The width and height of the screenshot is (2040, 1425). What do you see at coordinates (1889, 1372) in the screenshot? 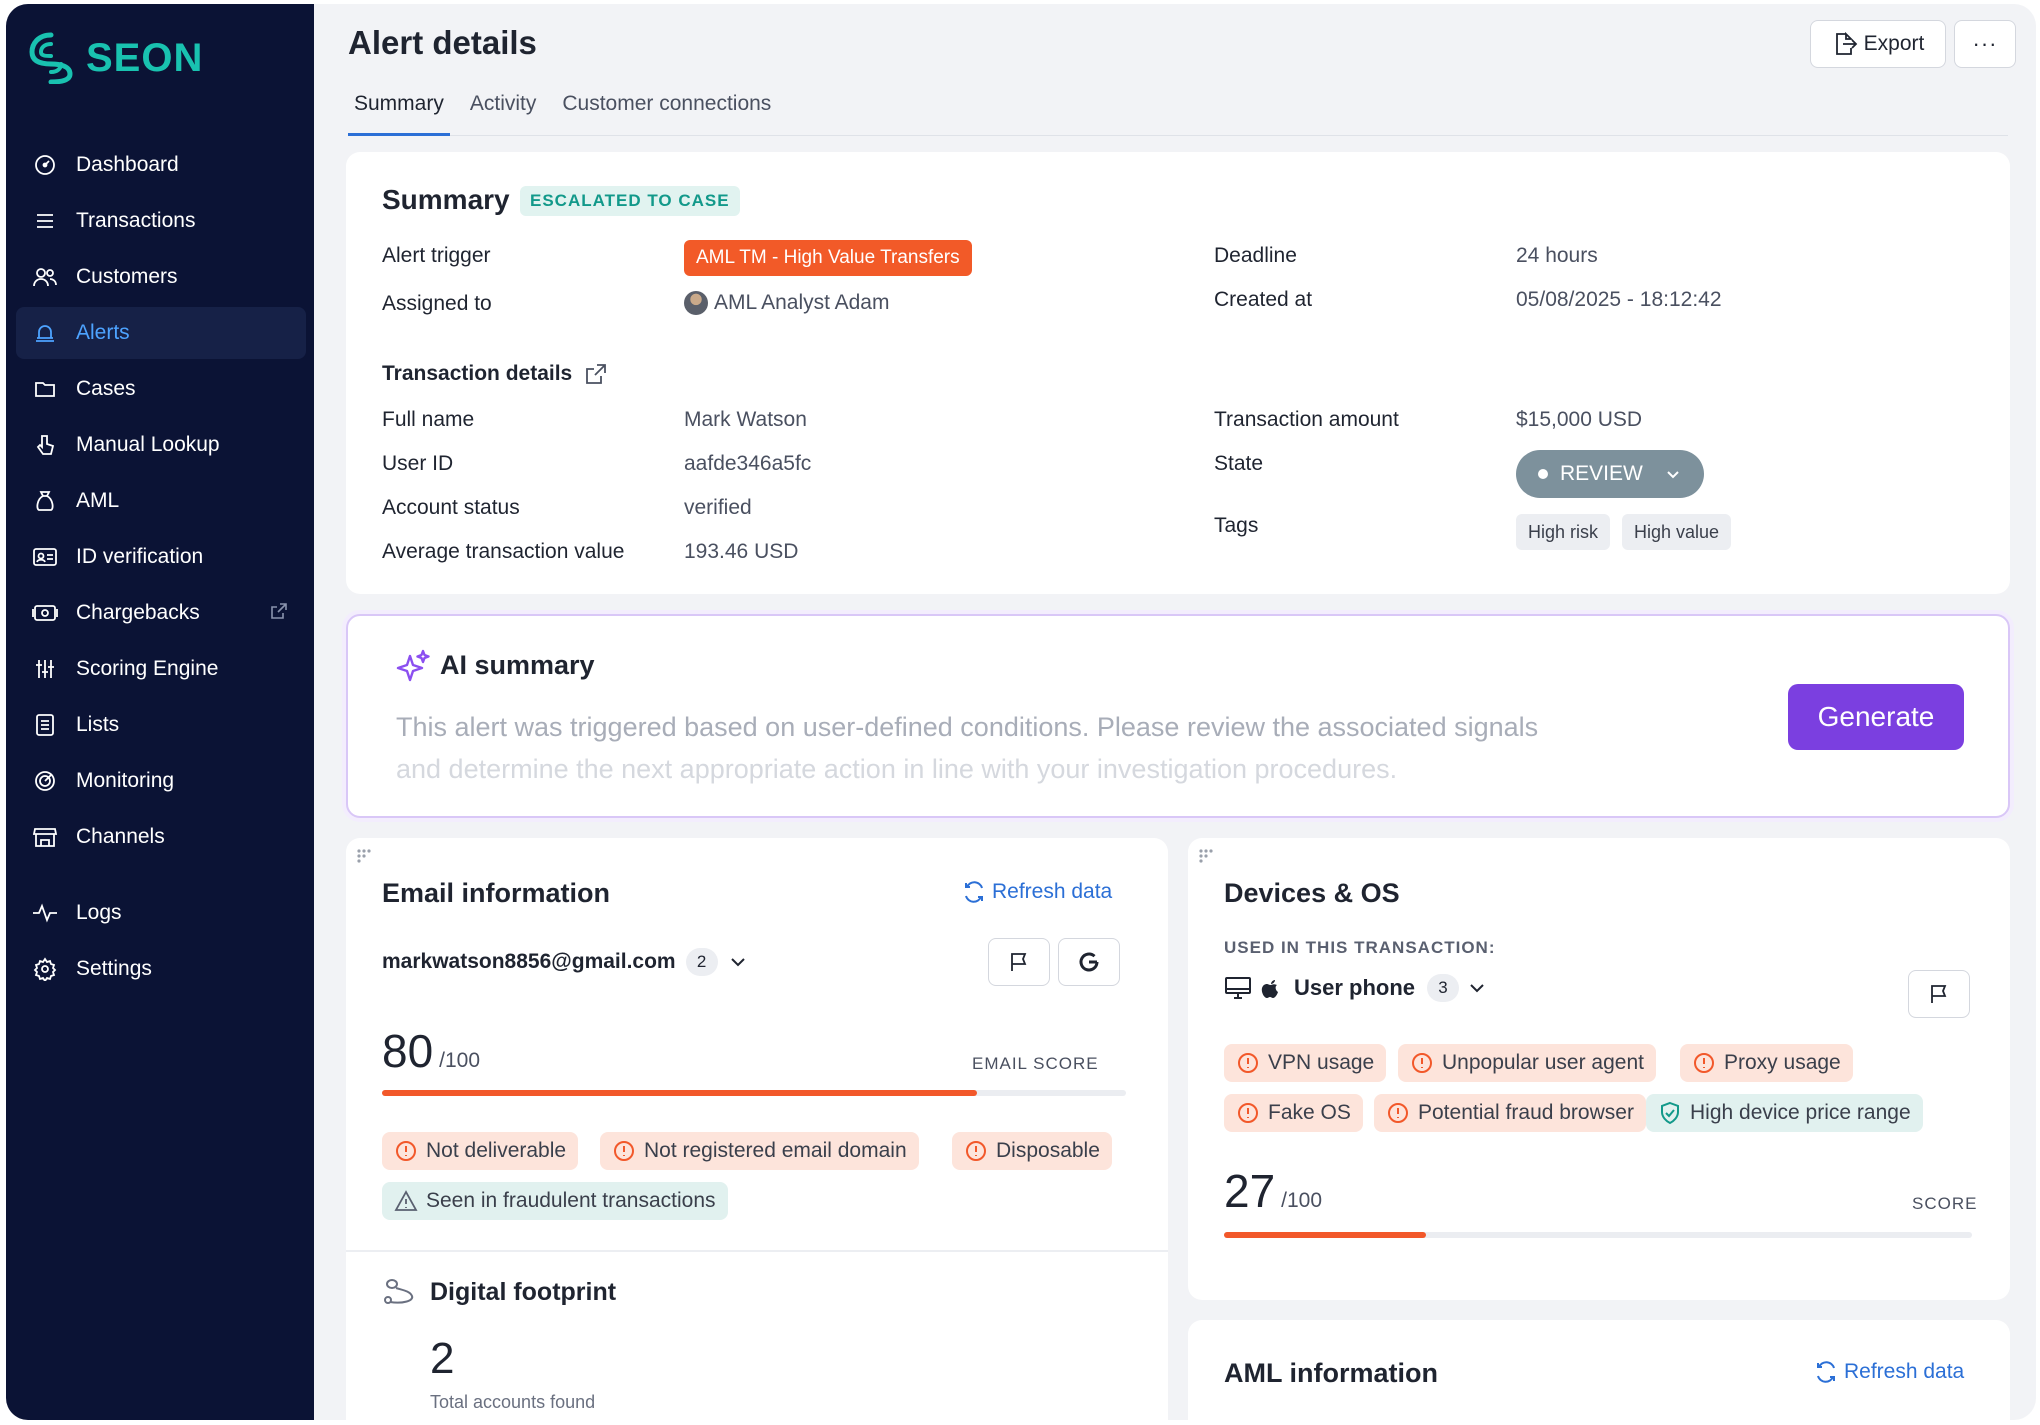
I see `aml-refresh-button: Refresh data` at bounding box center [1889, 1372].